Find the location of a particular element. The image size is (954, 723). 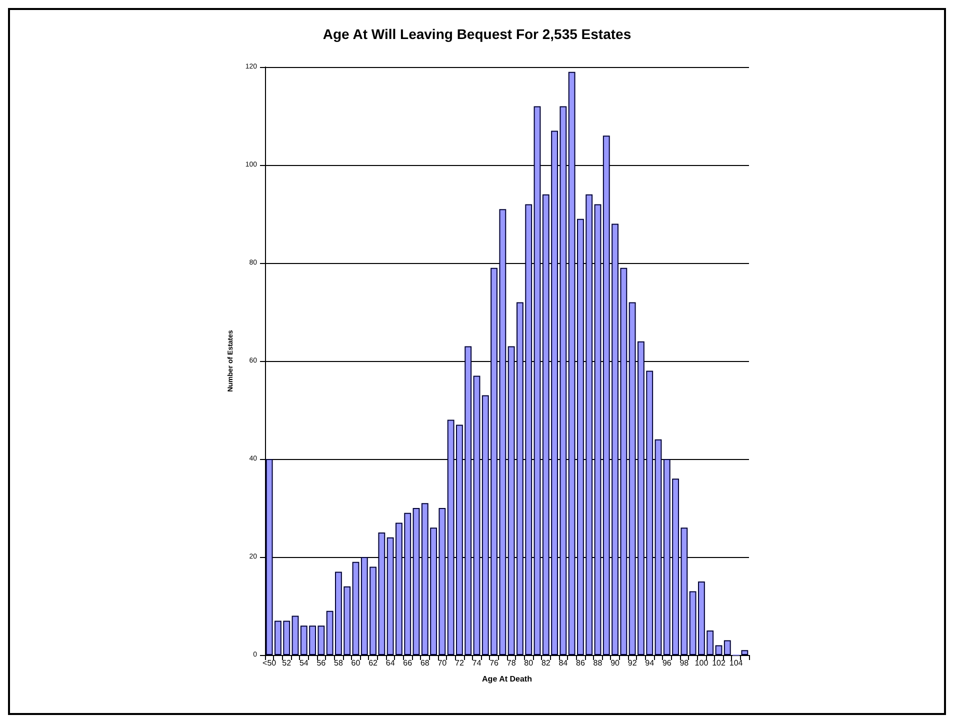

x-tick-label: 66 is located at coordinates (408, 663).